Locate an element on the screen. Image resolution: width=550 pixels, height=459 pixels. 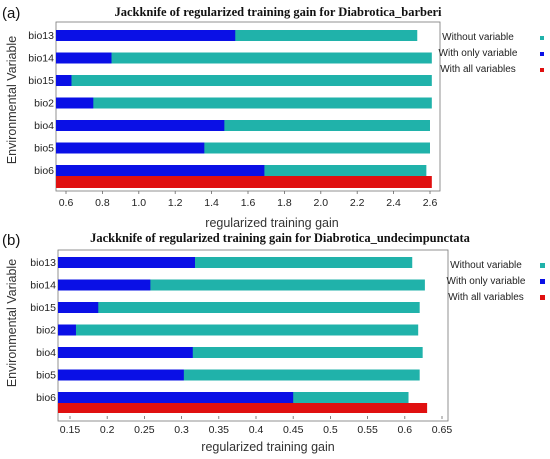
panel-a-ylabel: Environmental Variable is located at coordinates (12, 100).